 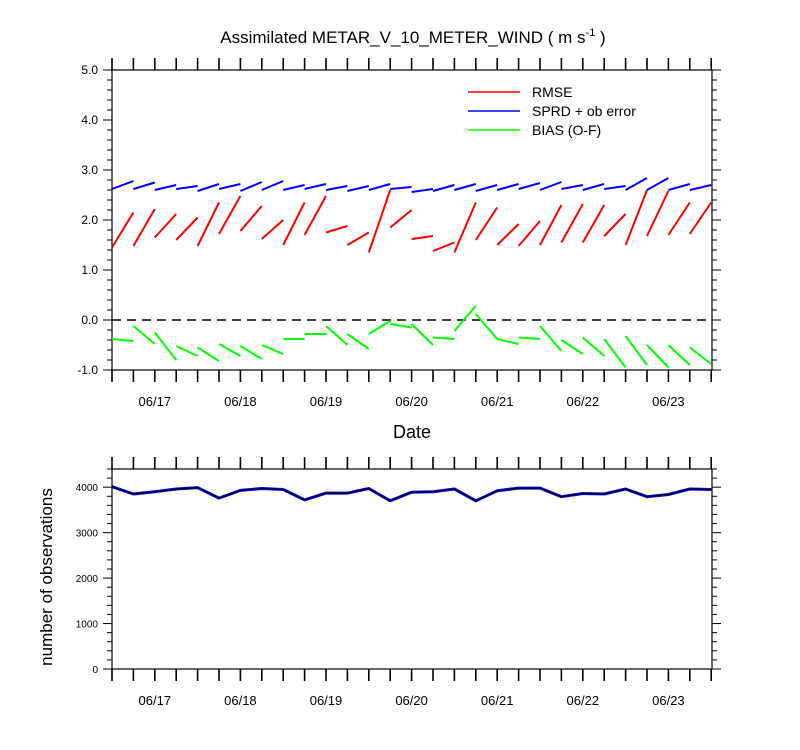 What do you see at coordinates (566, 130) in the screenshot?
I see `legend-bias-label: BIAS (O-F)` at bounding box center [566, 130].